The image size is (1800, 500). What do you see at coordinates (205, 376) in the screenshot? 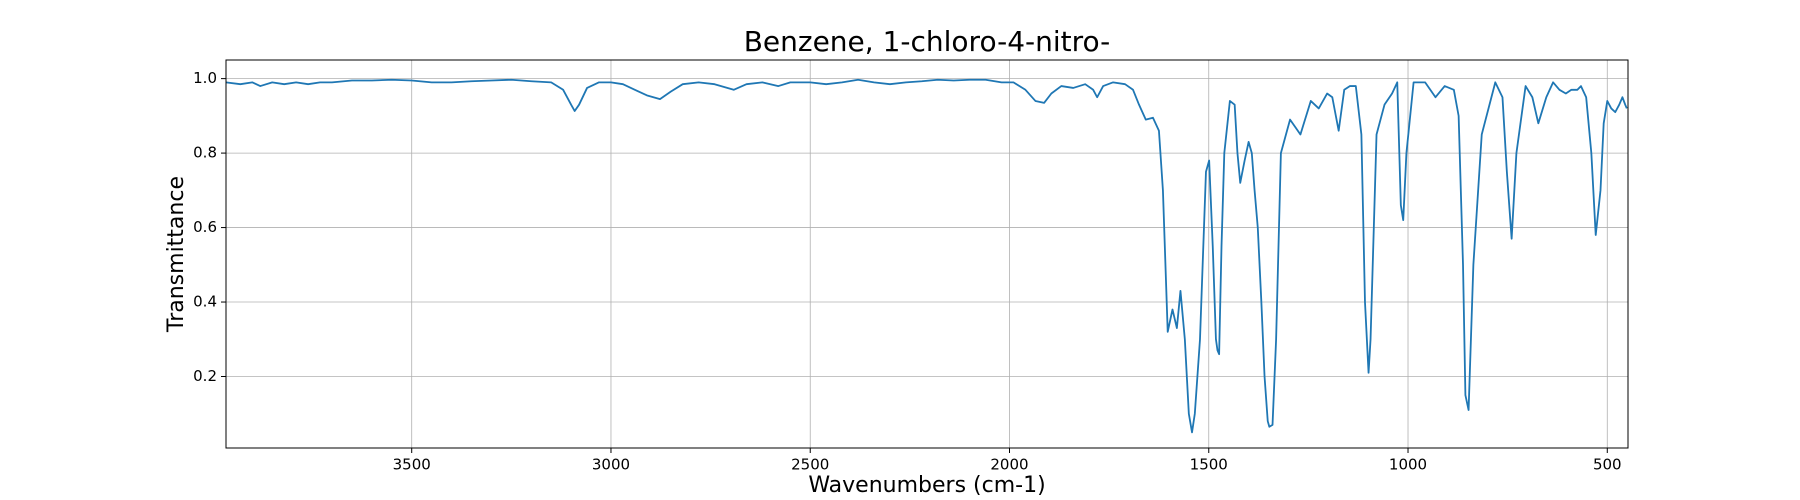
I see `y-tick-label: 0.2` at bounding box center [205, 376].